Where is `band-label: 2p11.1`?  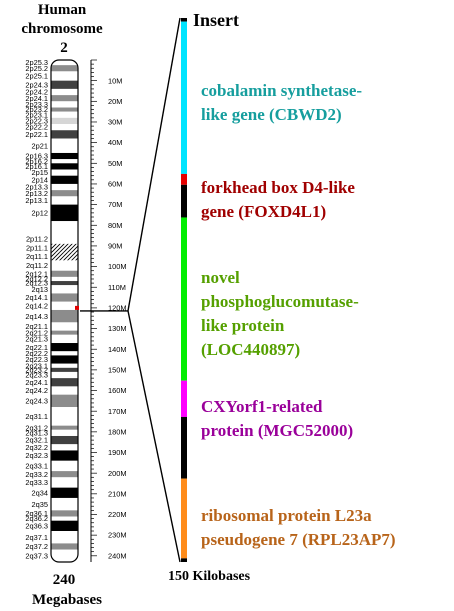 band-label: 2p11.1 is located at coordinates (37, 248).